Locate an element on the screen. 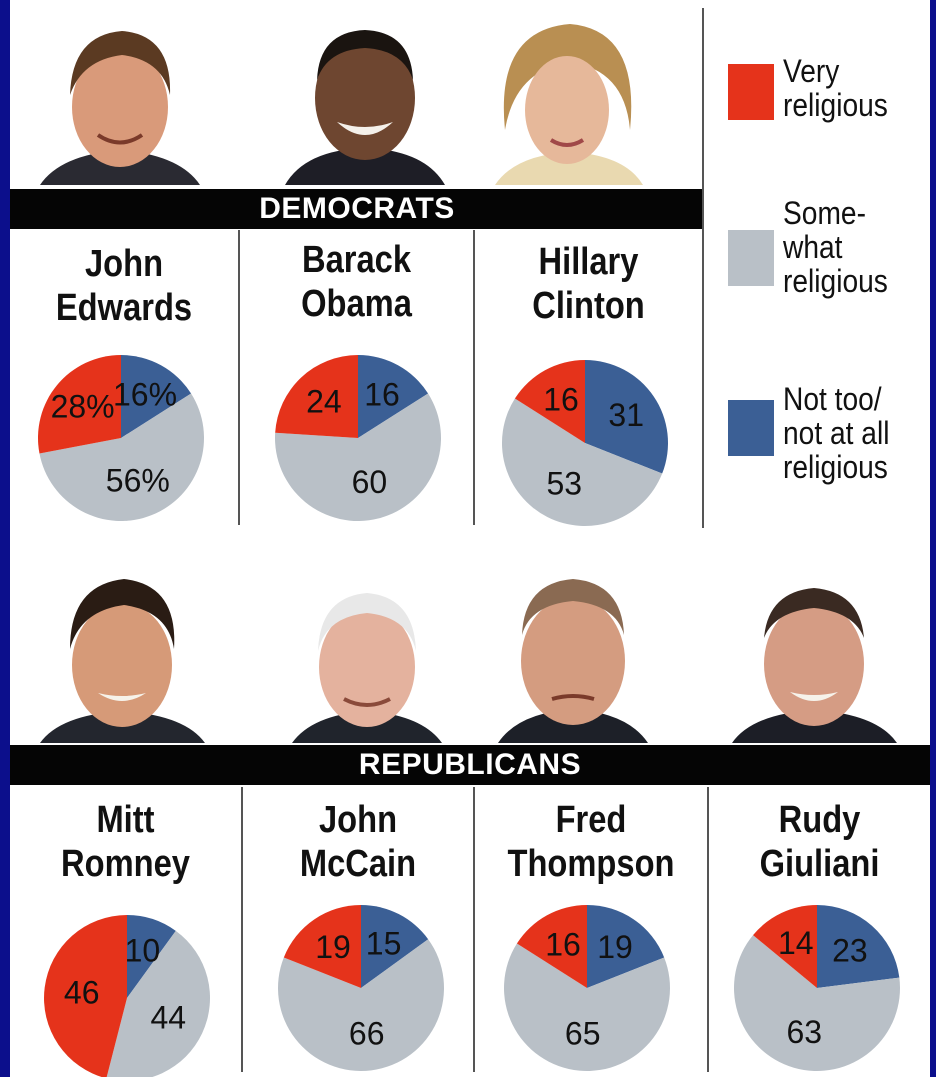  pie-chart-giuliani: 23 63 14 is located at coordinates (817, 988).